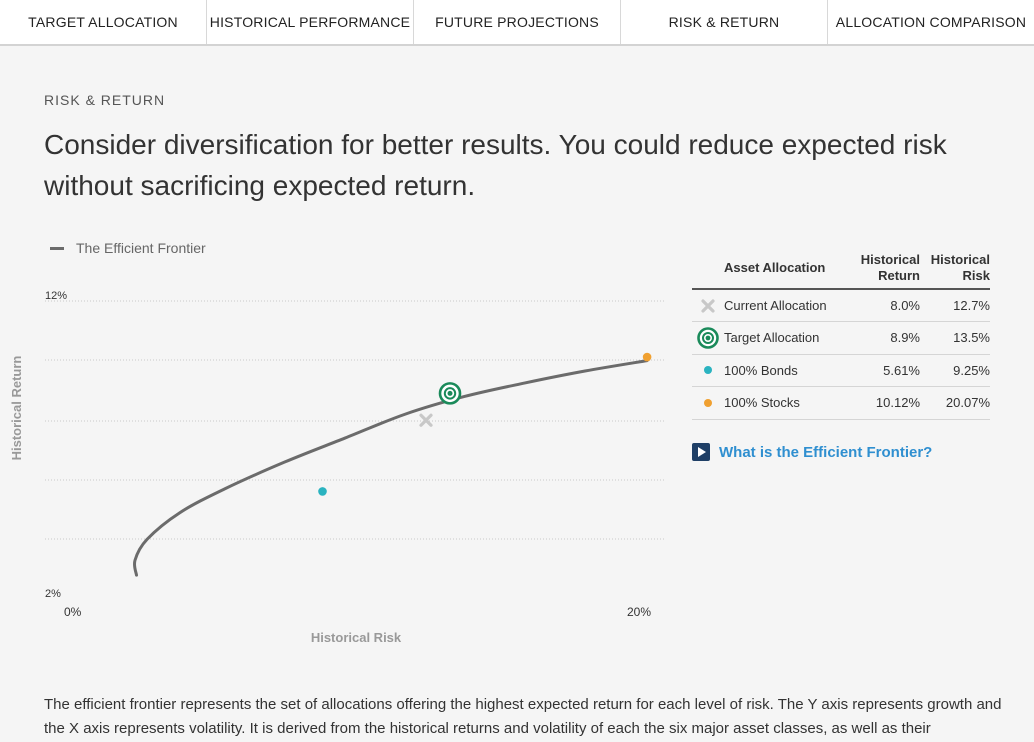 This screenshot has width=1034, height=742. I want to click on efficient-frontier-line, so click(390, 468).